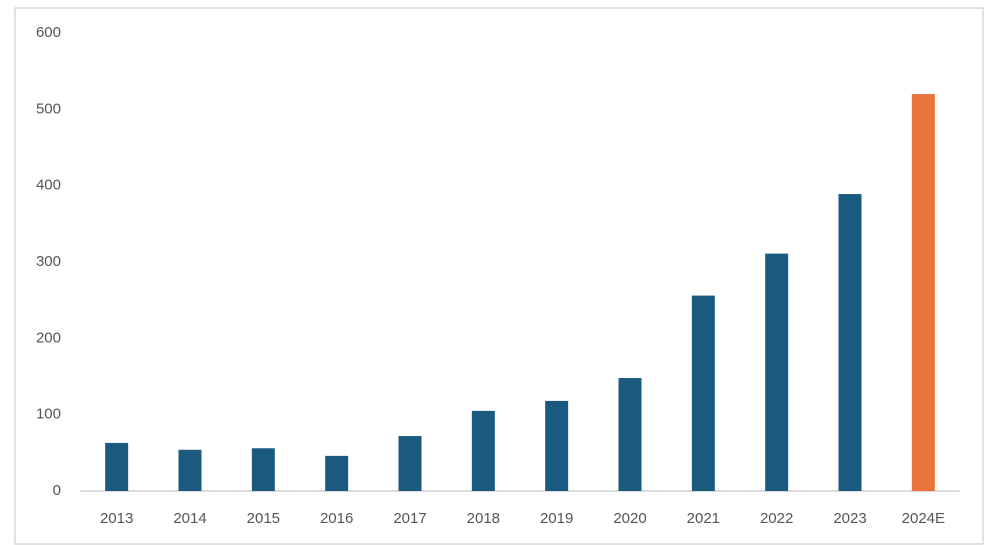 The height and width of the screenshot is (545, 984). I want to click on x-tick-label: 2021, so click(703, 518).